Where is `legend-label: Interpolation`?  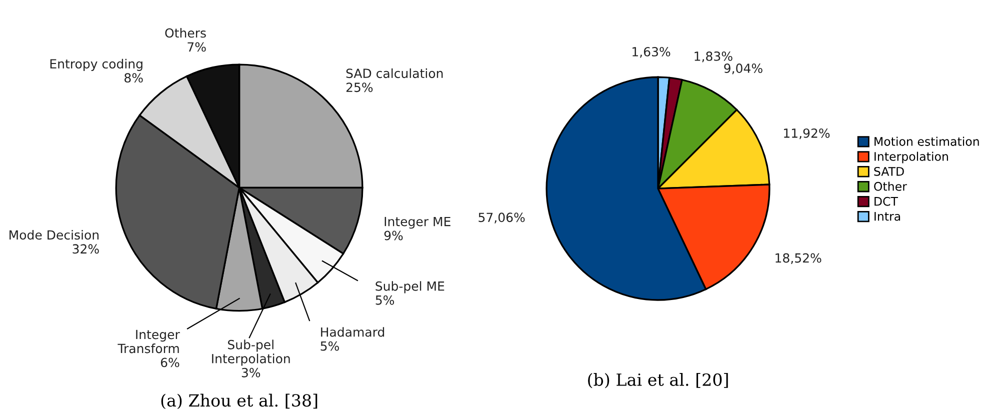
legend-label: Interpolation is located at coordinates (911, 158).